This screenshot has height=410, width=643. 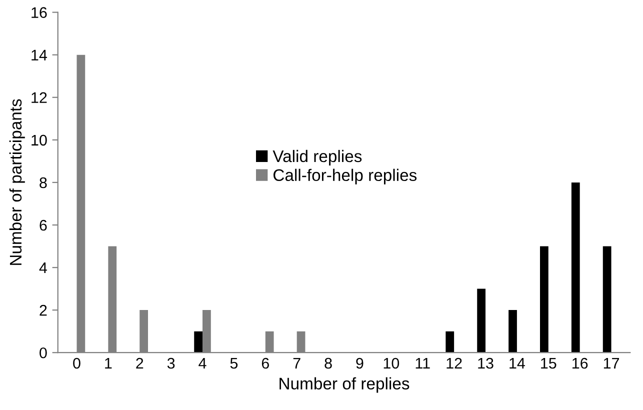 What do you see at coordinates (360, 363) in the screenshot?
I see `x-tick-label: 9` at bounding box center [360, 363].